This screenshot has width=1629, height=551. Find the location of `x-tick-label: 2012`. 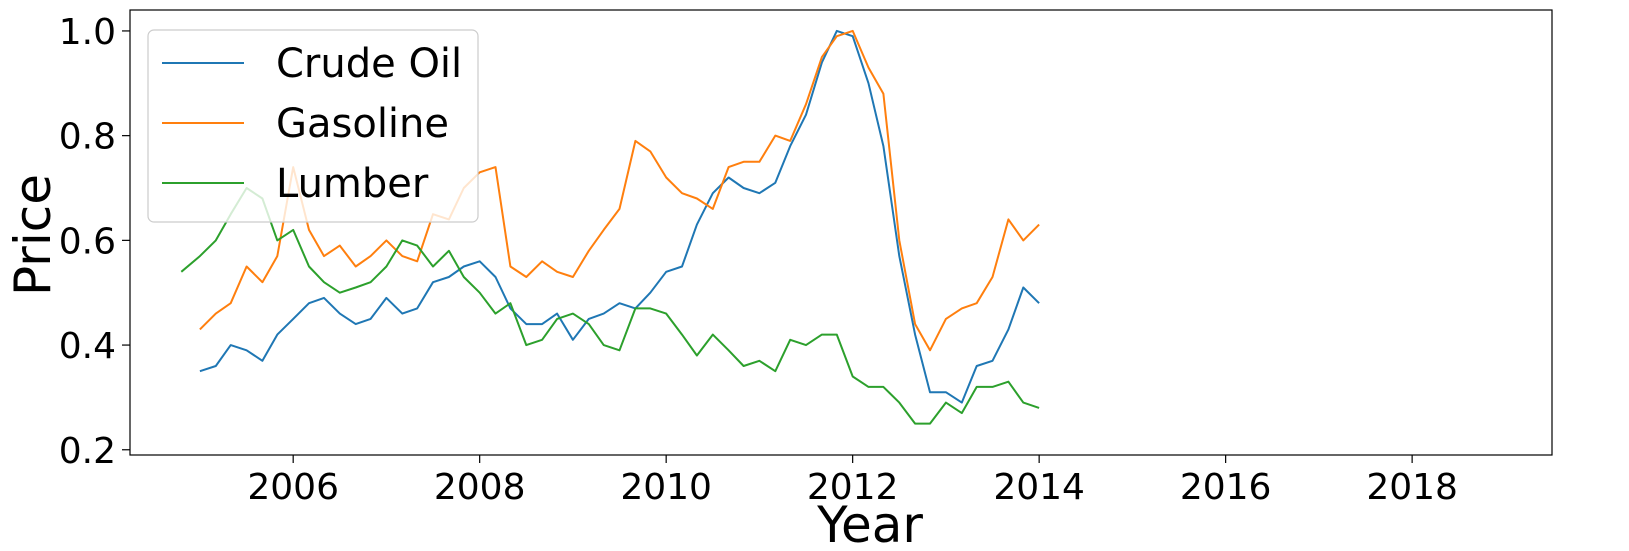

x-tick-label: 2012 is located at coordinates (853, 487).